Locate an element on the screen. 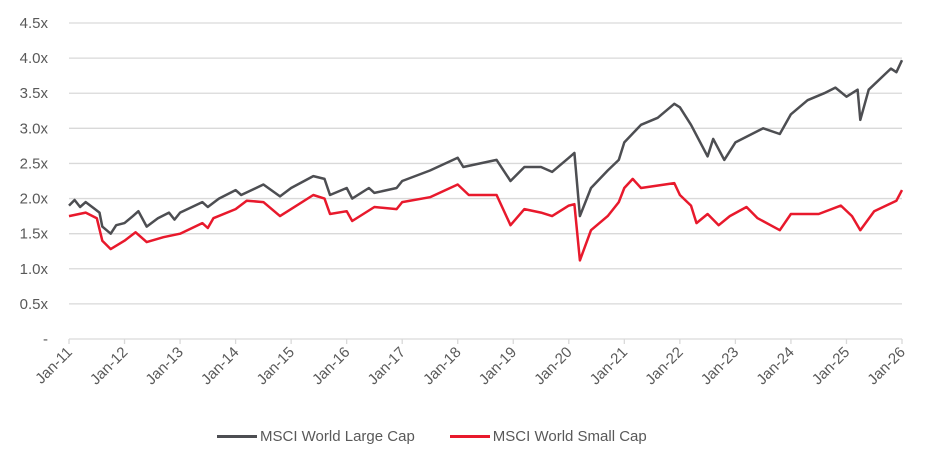 This screenshot has width=944, height=472. y-tick-label: - is located at coordinates (45, 339).